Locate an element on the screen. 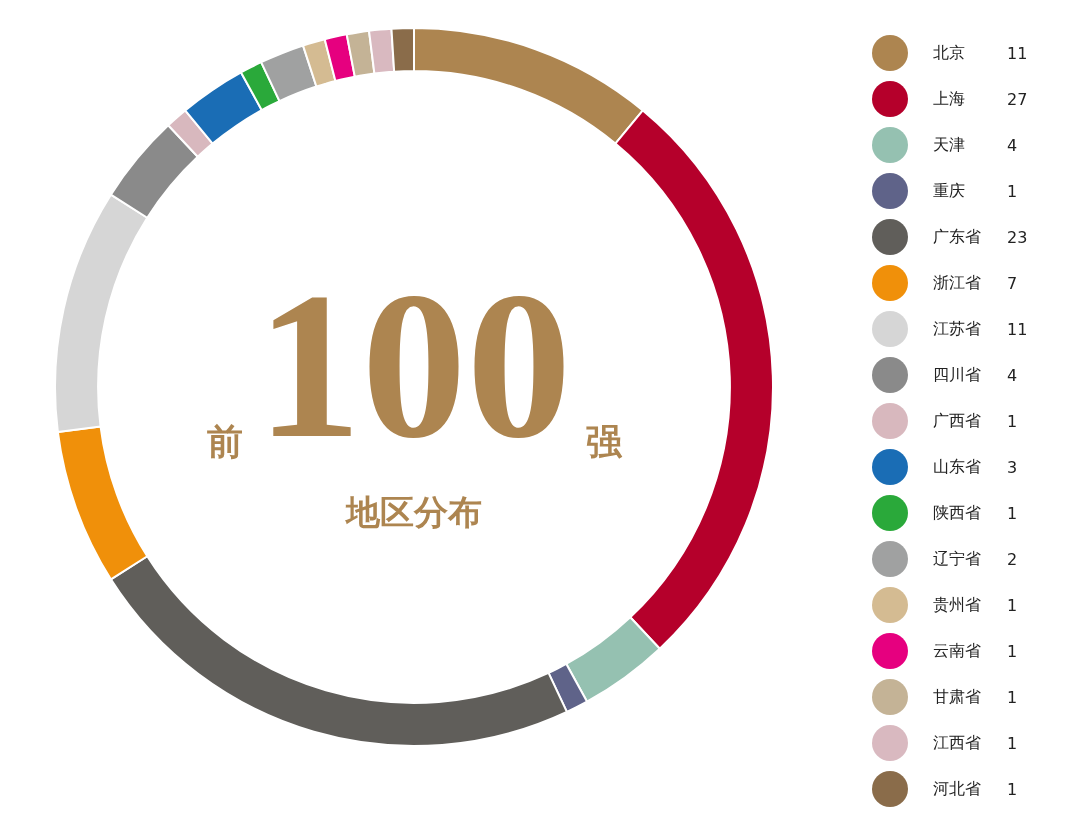 This screenshot has height=839, width=1080. text: 地区分布 is located at coordinates (413, 512).